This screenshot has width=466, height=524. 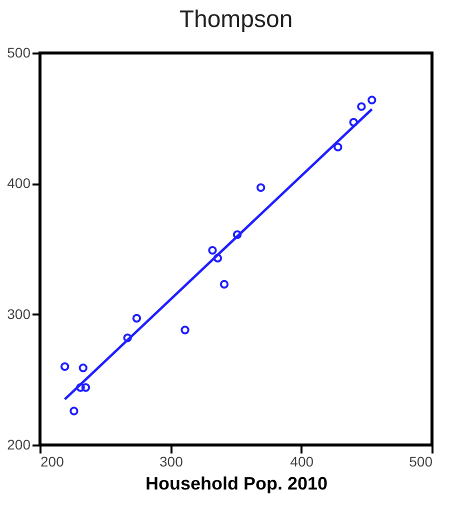 I want to click on x-axis-title: Household Pop. 2010, so click(x=236, y=484).